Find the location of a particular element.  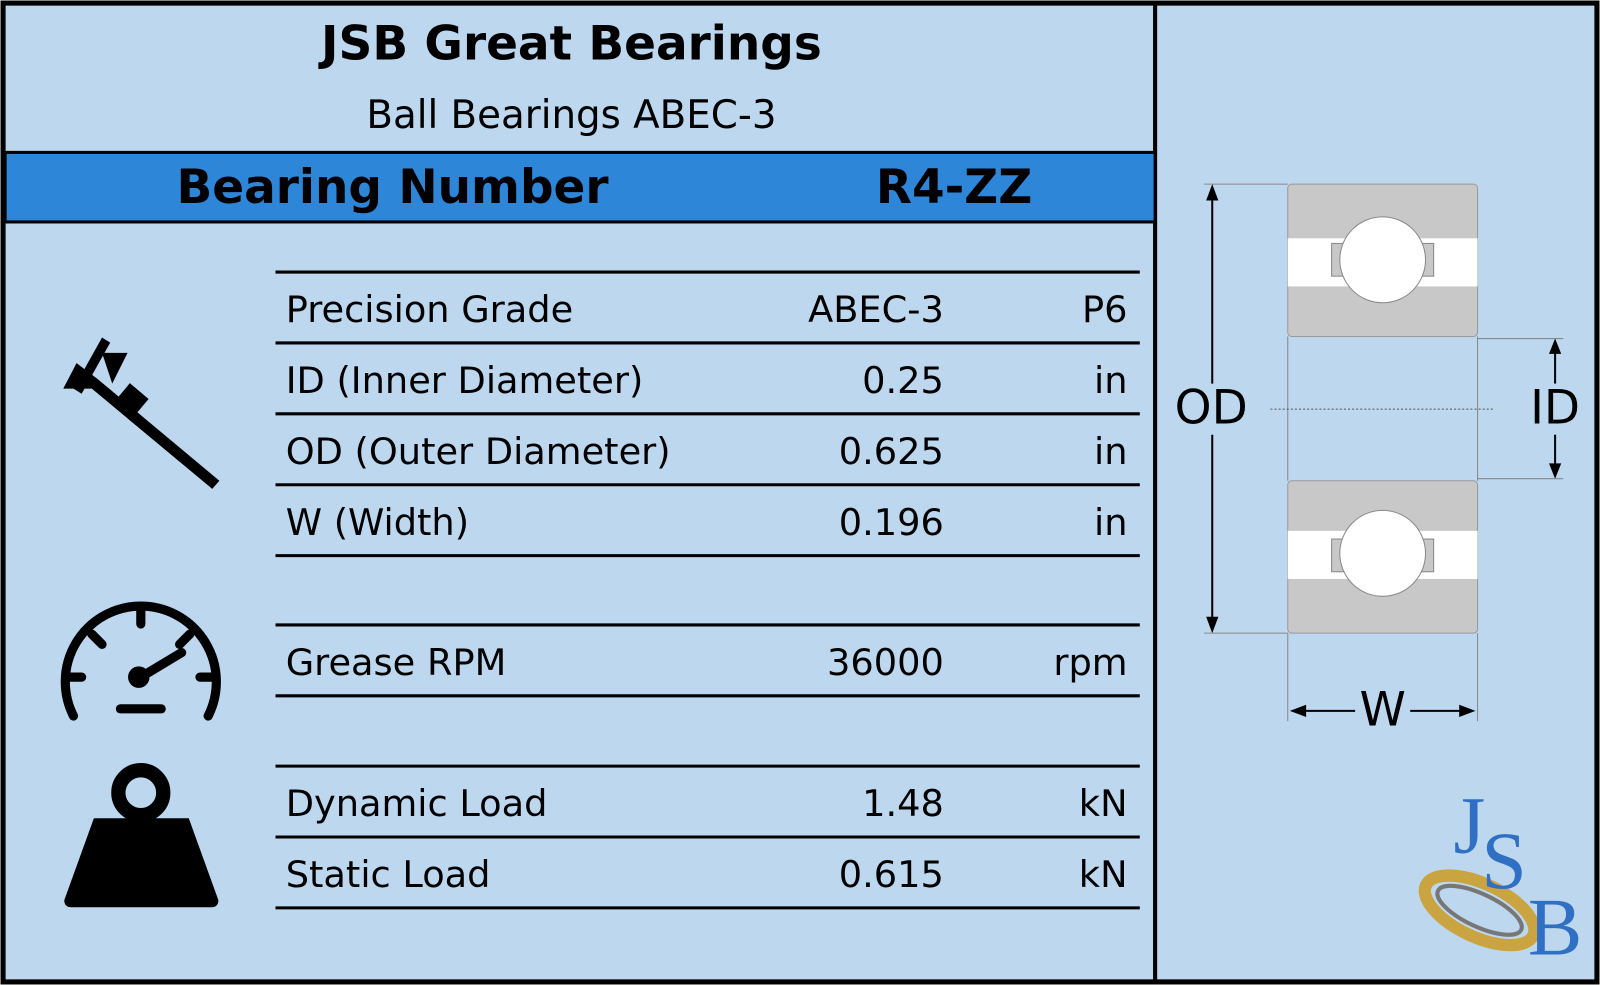

row-name: Precision Grade is located at coordinates (429, 309).